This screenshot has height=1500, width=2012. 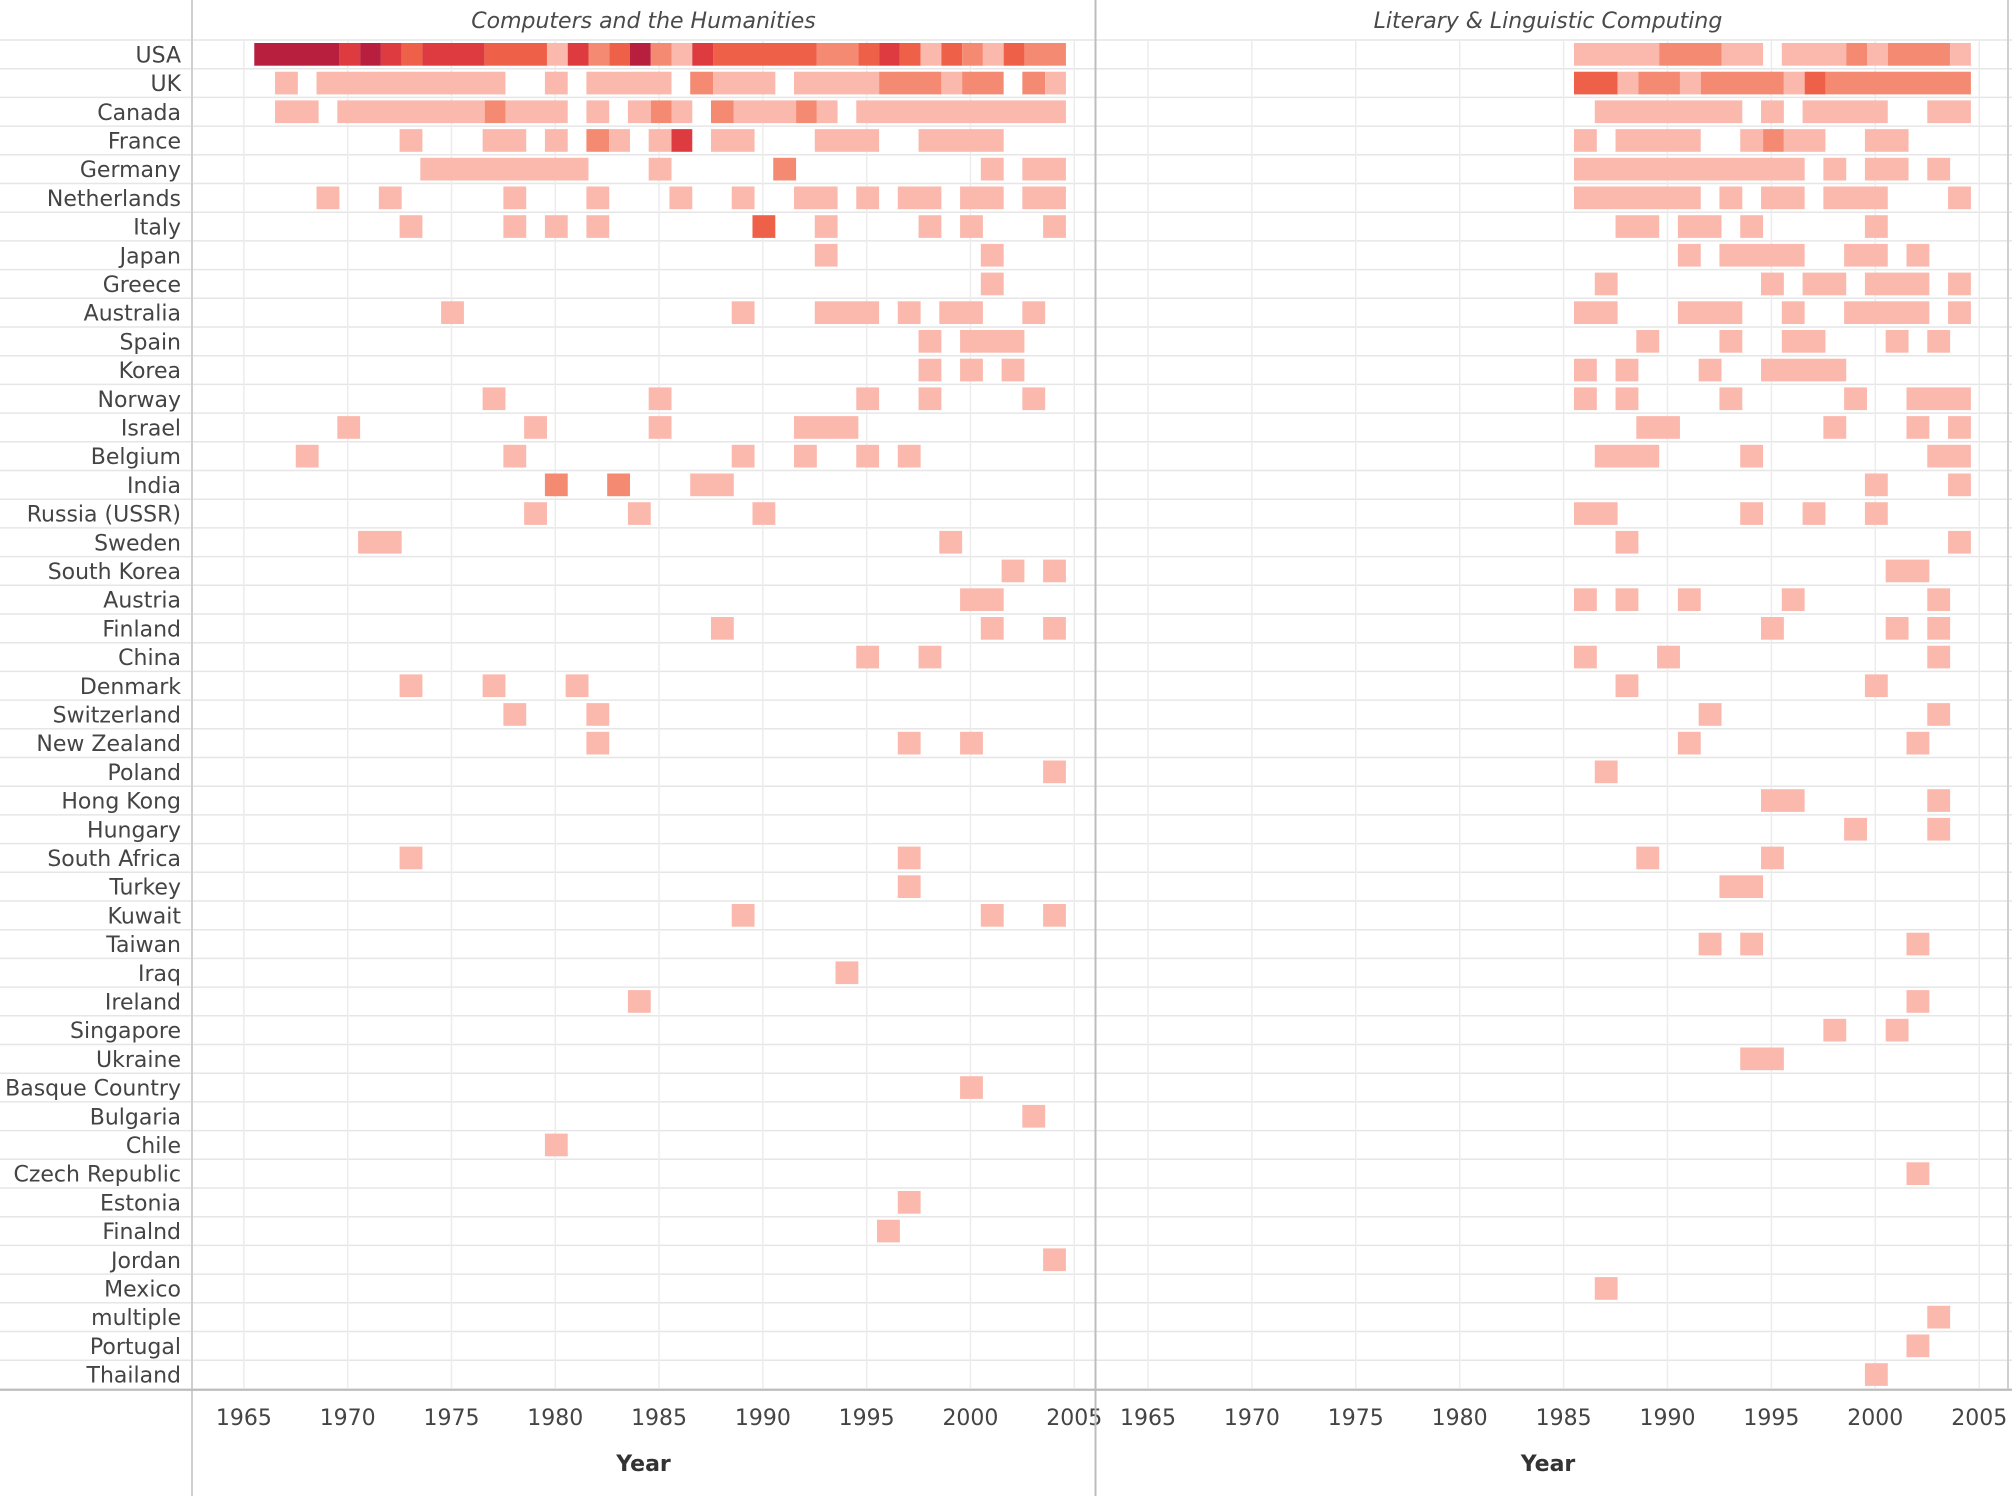 What do you see at coordinates (132, 314) in the screenshot?
I see `country-label: Australia` at bounding box center [132, 314].